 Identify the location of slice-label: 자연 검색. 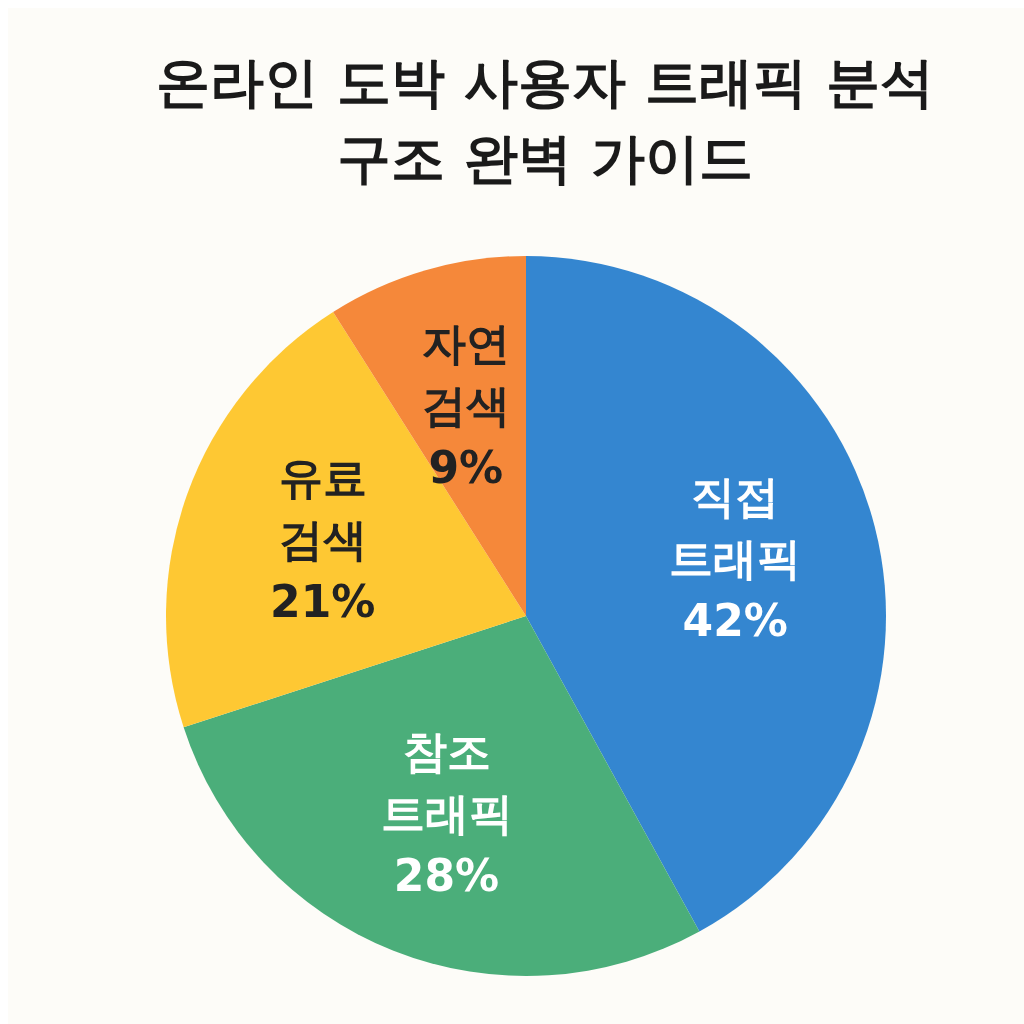
(465, 374).